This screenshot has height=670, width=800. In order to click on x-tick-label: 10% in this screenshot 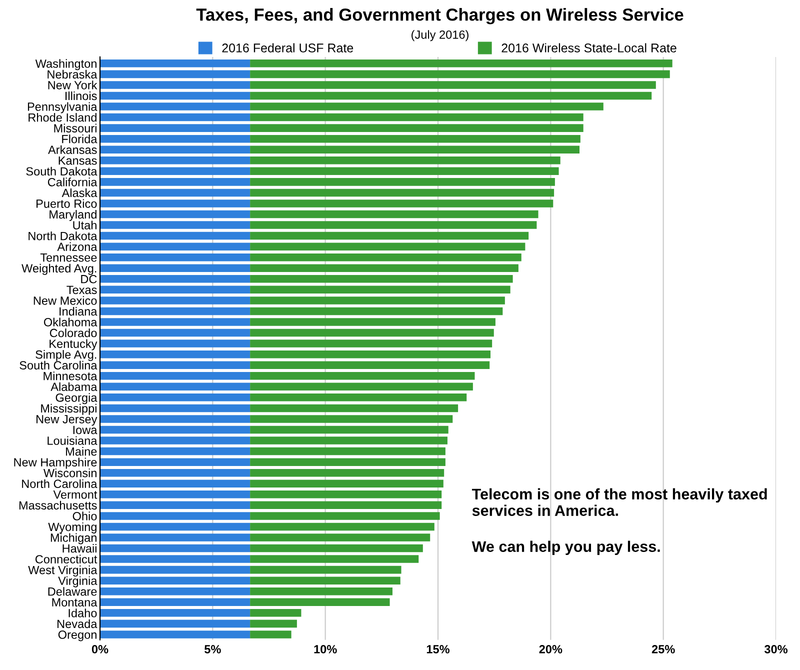, I will do `click(325, 649)`.